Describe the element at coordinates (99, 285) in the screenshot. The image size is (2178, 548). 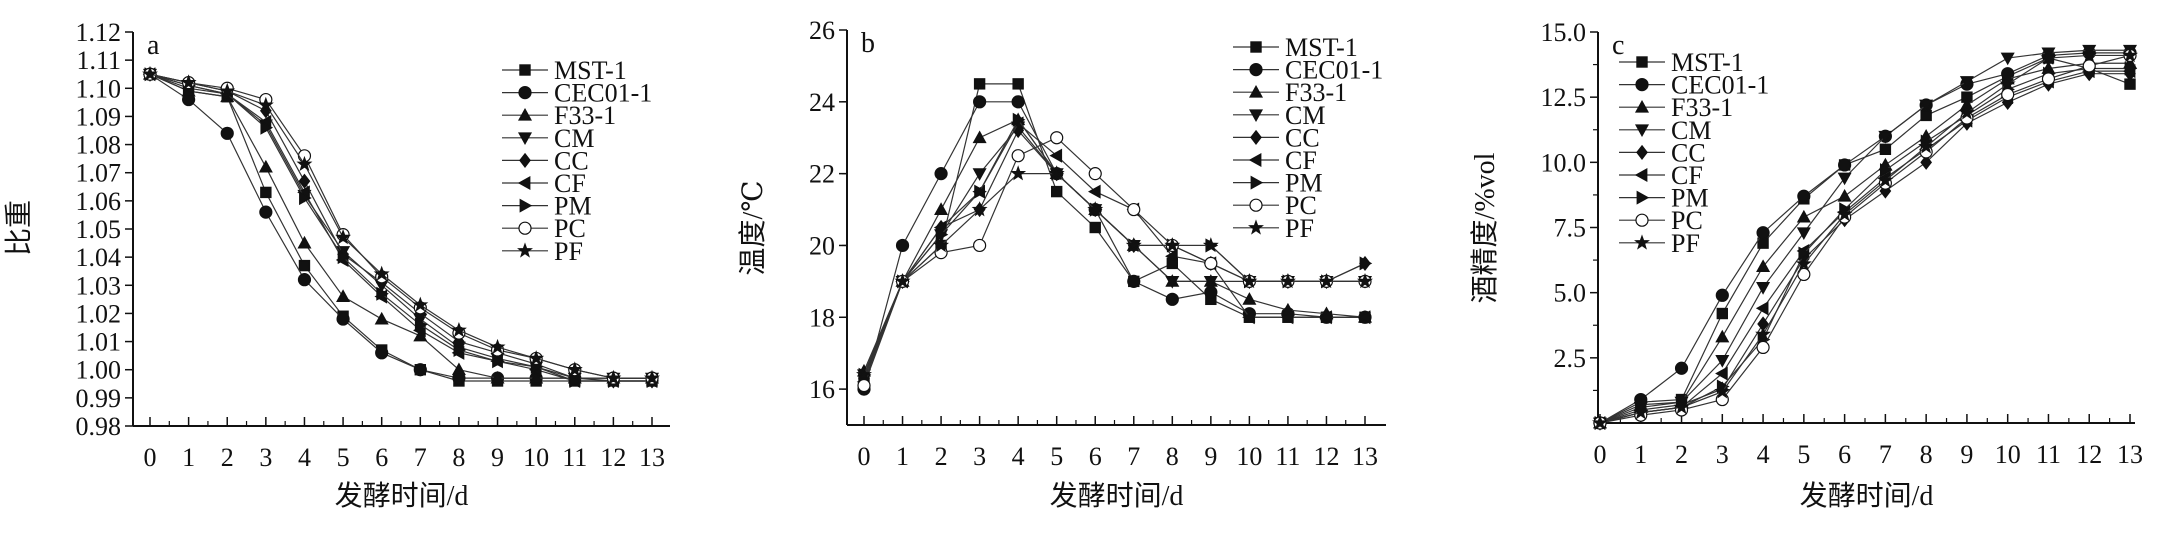
I see `y-tick-label: 1.03` at that location.